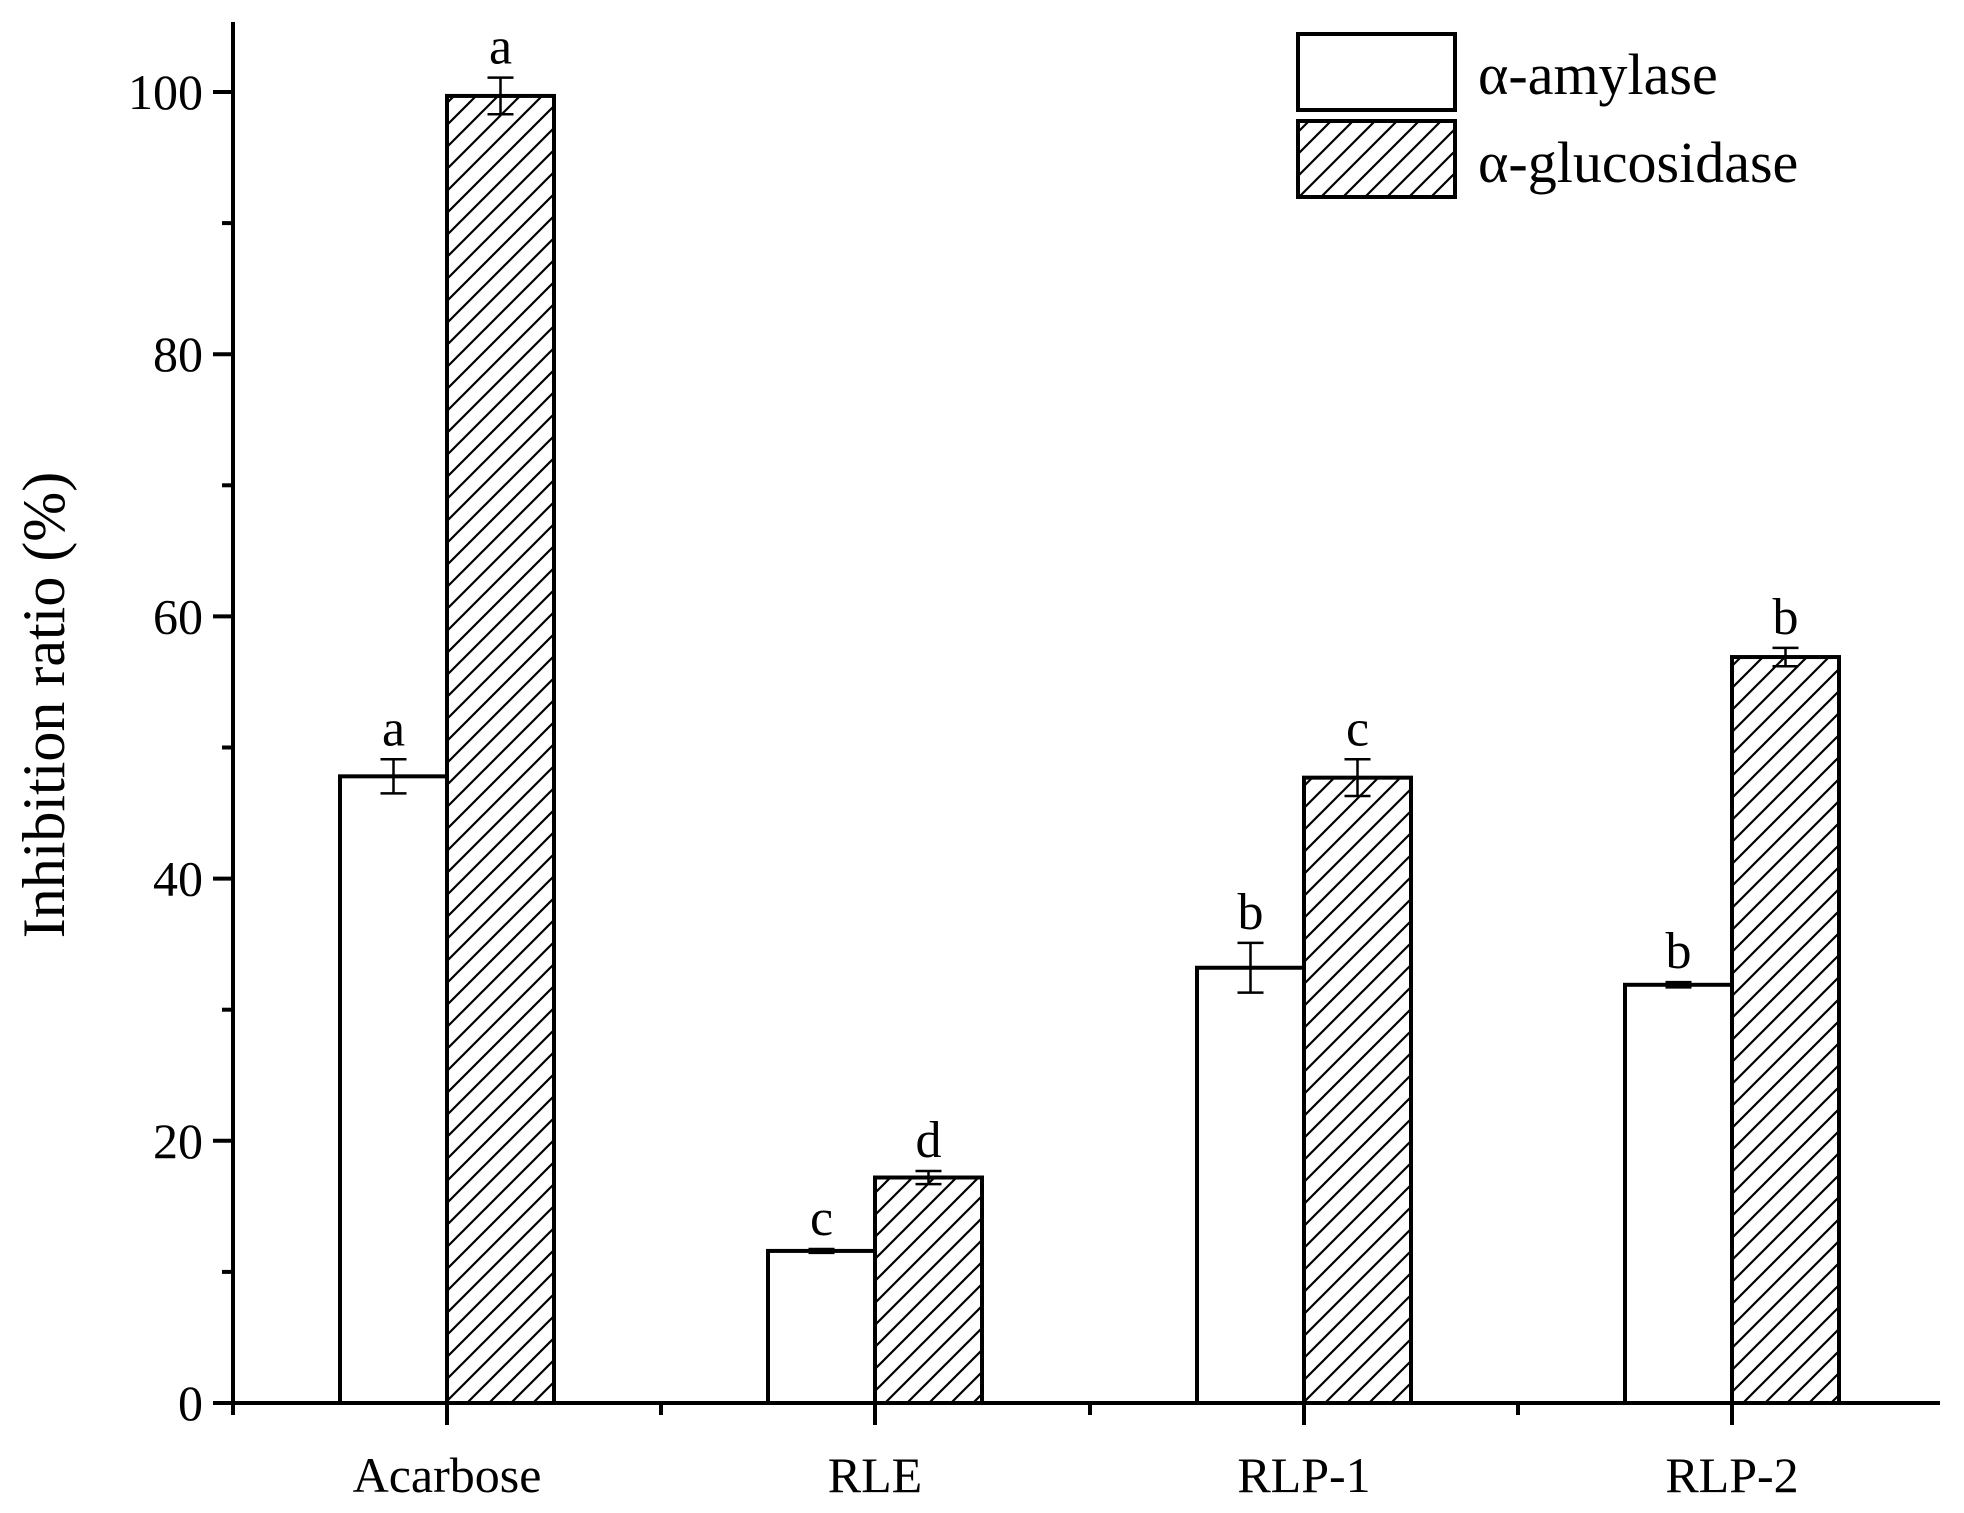 The image size is (1964, 1513). Describe the element at coordinates (928, 1290) in the screenshot. I see `bar-alpha-glucosidase-rle` at that location.